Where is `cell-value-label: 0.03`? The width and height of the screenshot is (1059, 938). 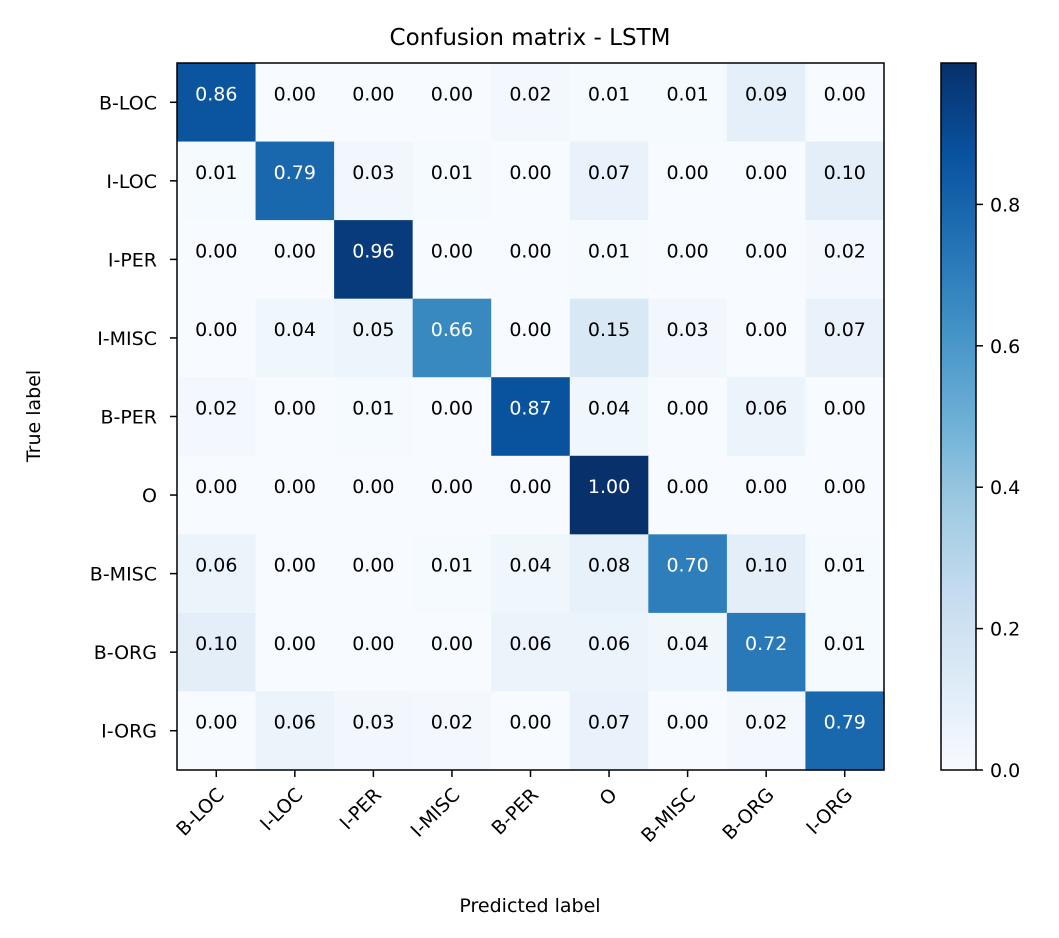 cell-value-label: 0.03 is located at coordinates (373, 723).